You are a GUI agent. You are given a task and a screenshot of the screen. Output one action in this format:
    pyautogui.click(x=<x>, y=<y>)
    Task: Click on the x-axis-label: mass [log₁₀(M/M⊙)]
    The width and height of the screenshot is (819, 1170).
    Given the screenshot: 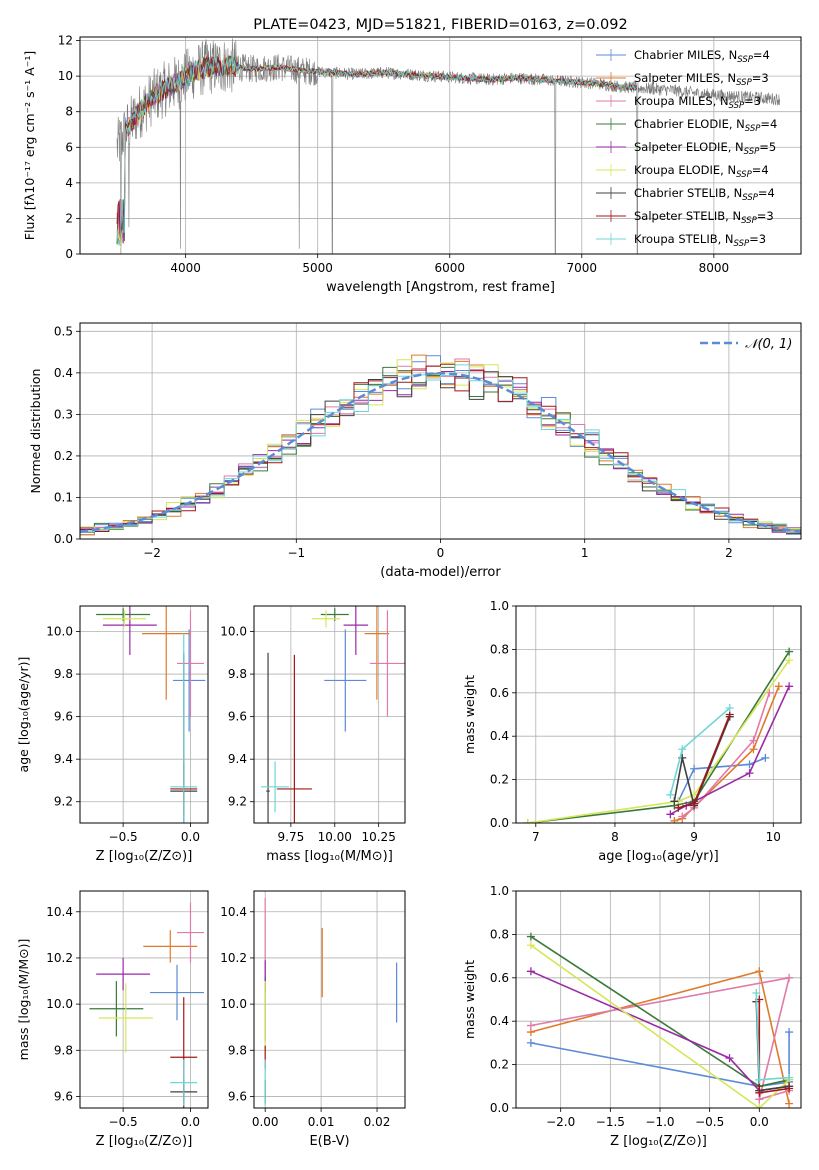 What is the action you would take?
    pyautogui.click(x=329, y=856)
    